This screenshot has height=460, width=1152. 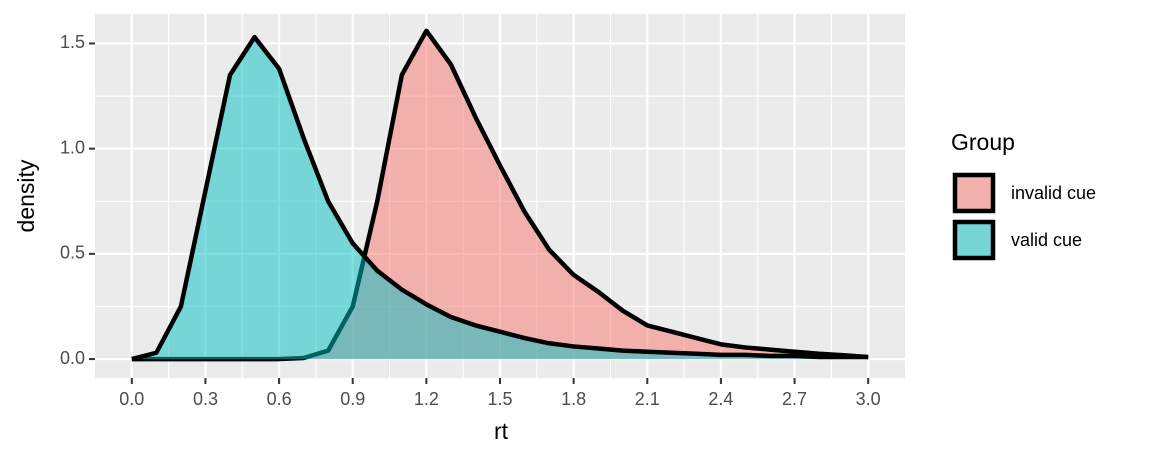 What do you see at coordinates (647, 399) in the screenshot?
I see `x-tick-label: 2.1` at bounding box center [647, 399].